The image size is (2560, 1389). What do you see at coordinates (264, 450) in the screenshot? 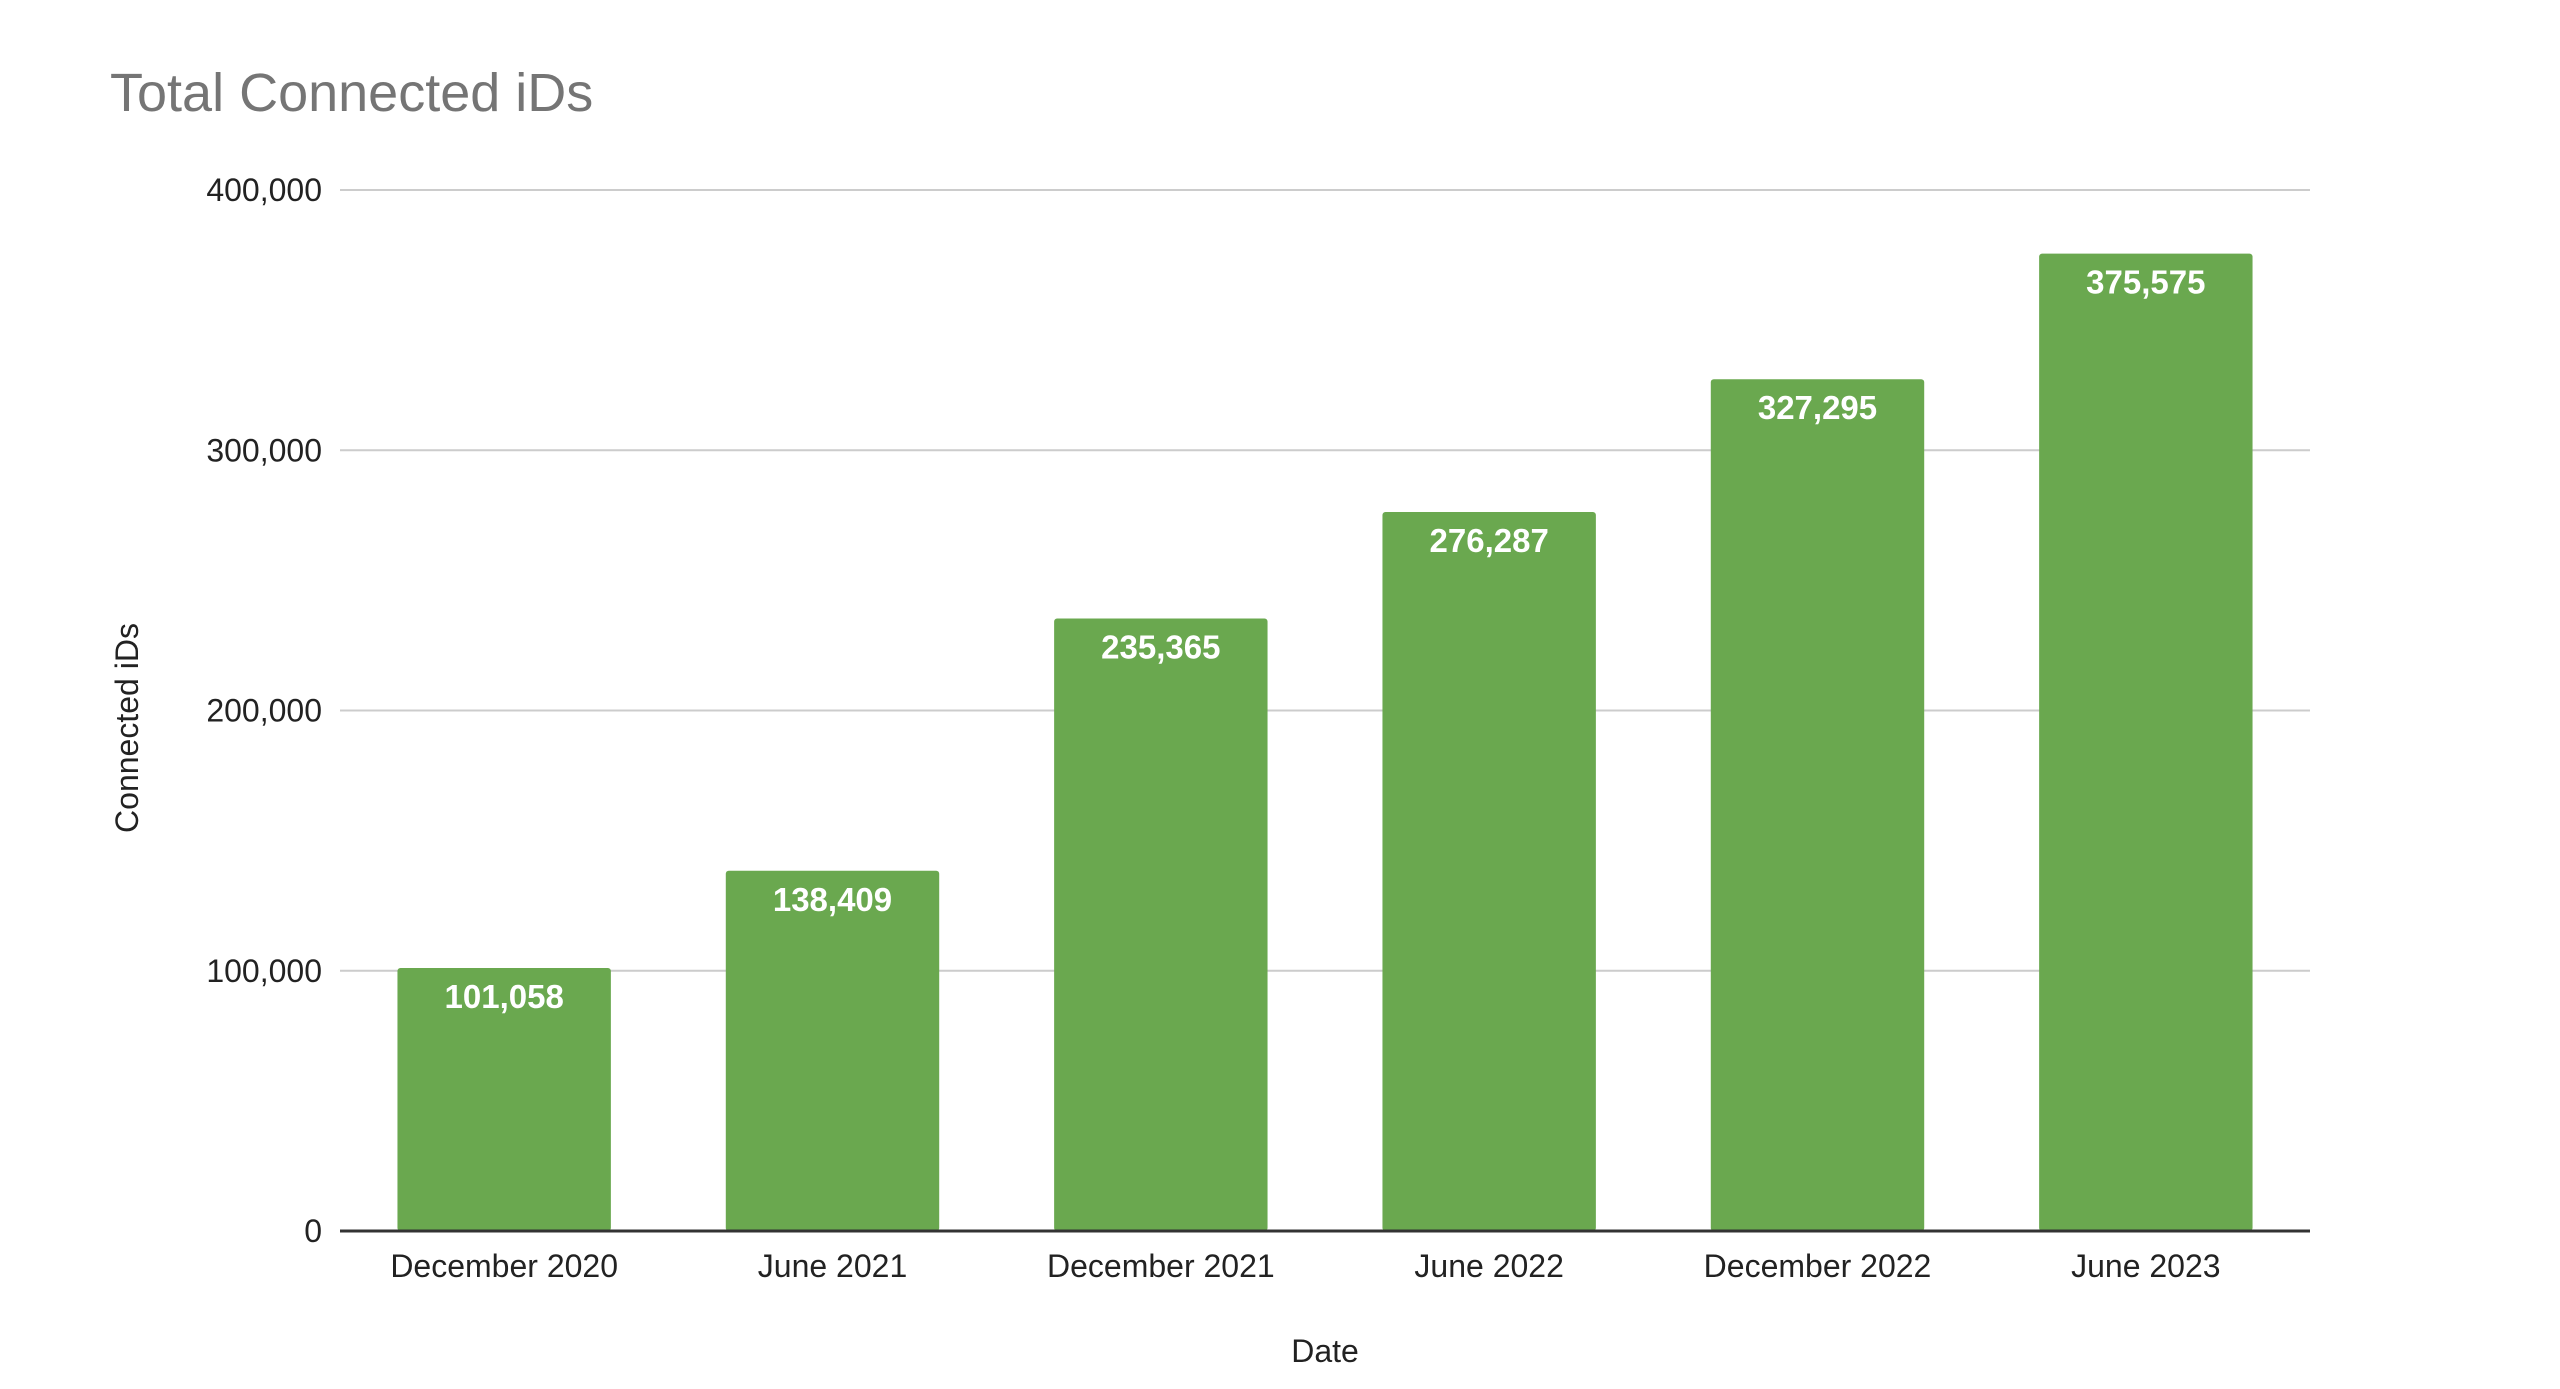
I see `y-tick-label: 300,000` at bounding box center [264, 450].